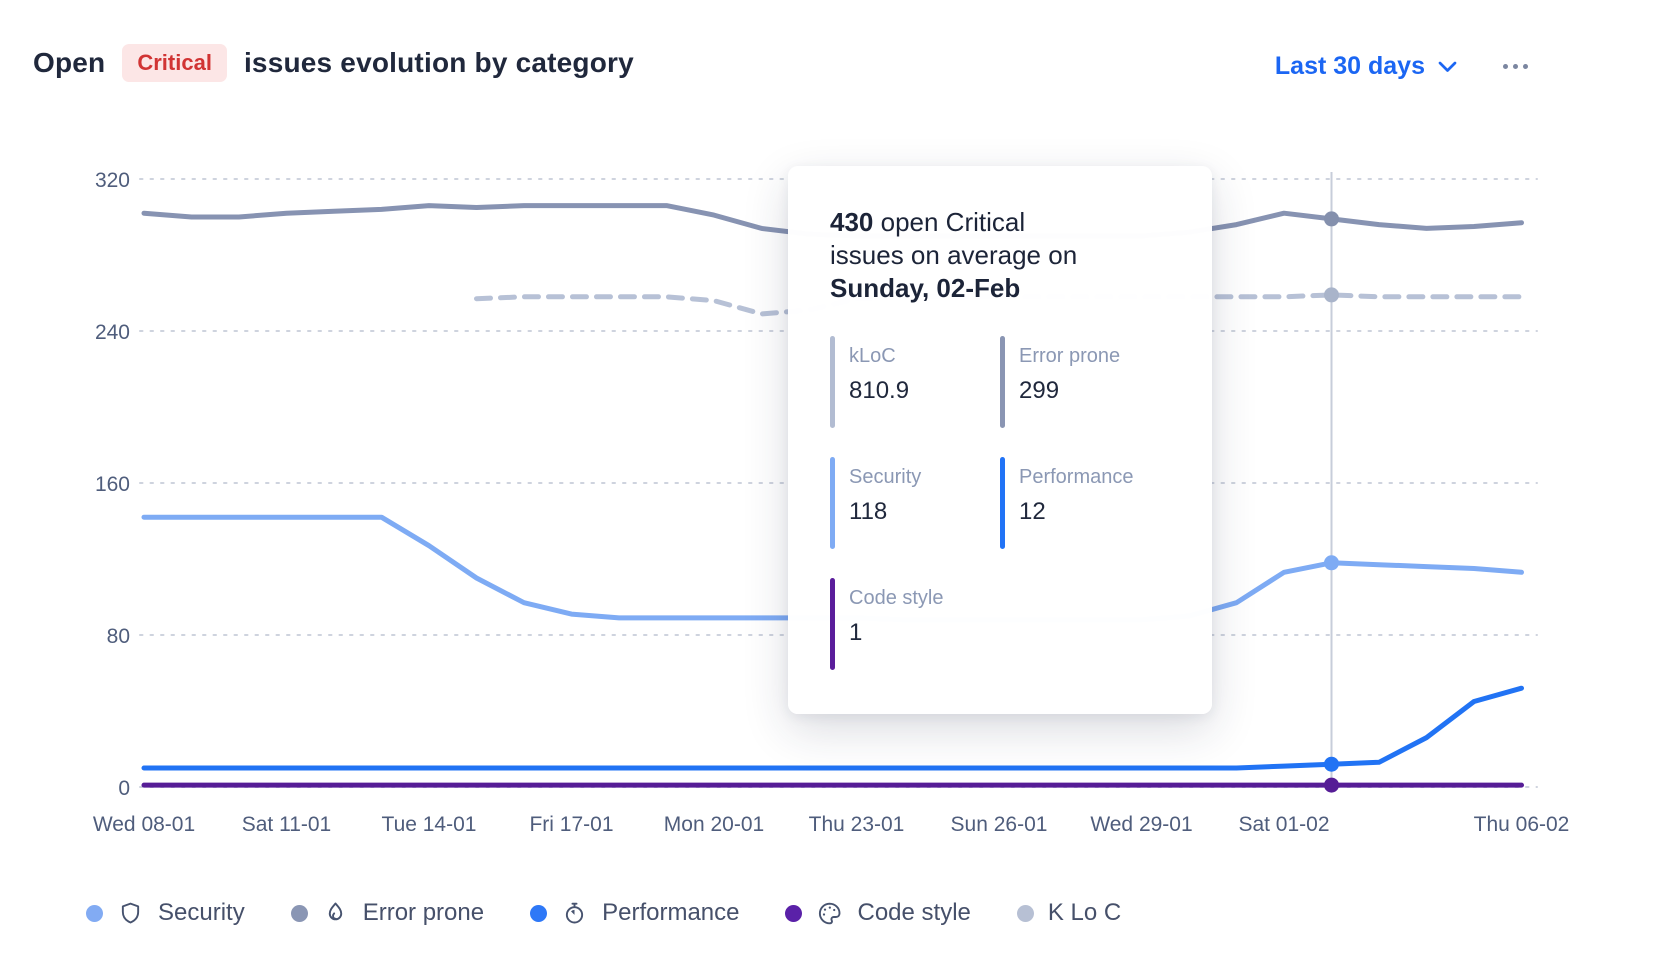 Image resolution: width=1660 pixels, height=964 pixels. Describe the element at coordinates (1085, 382) in the screenshot. I see `tooltip-stat-error-prone: Error prone 299` at that location.